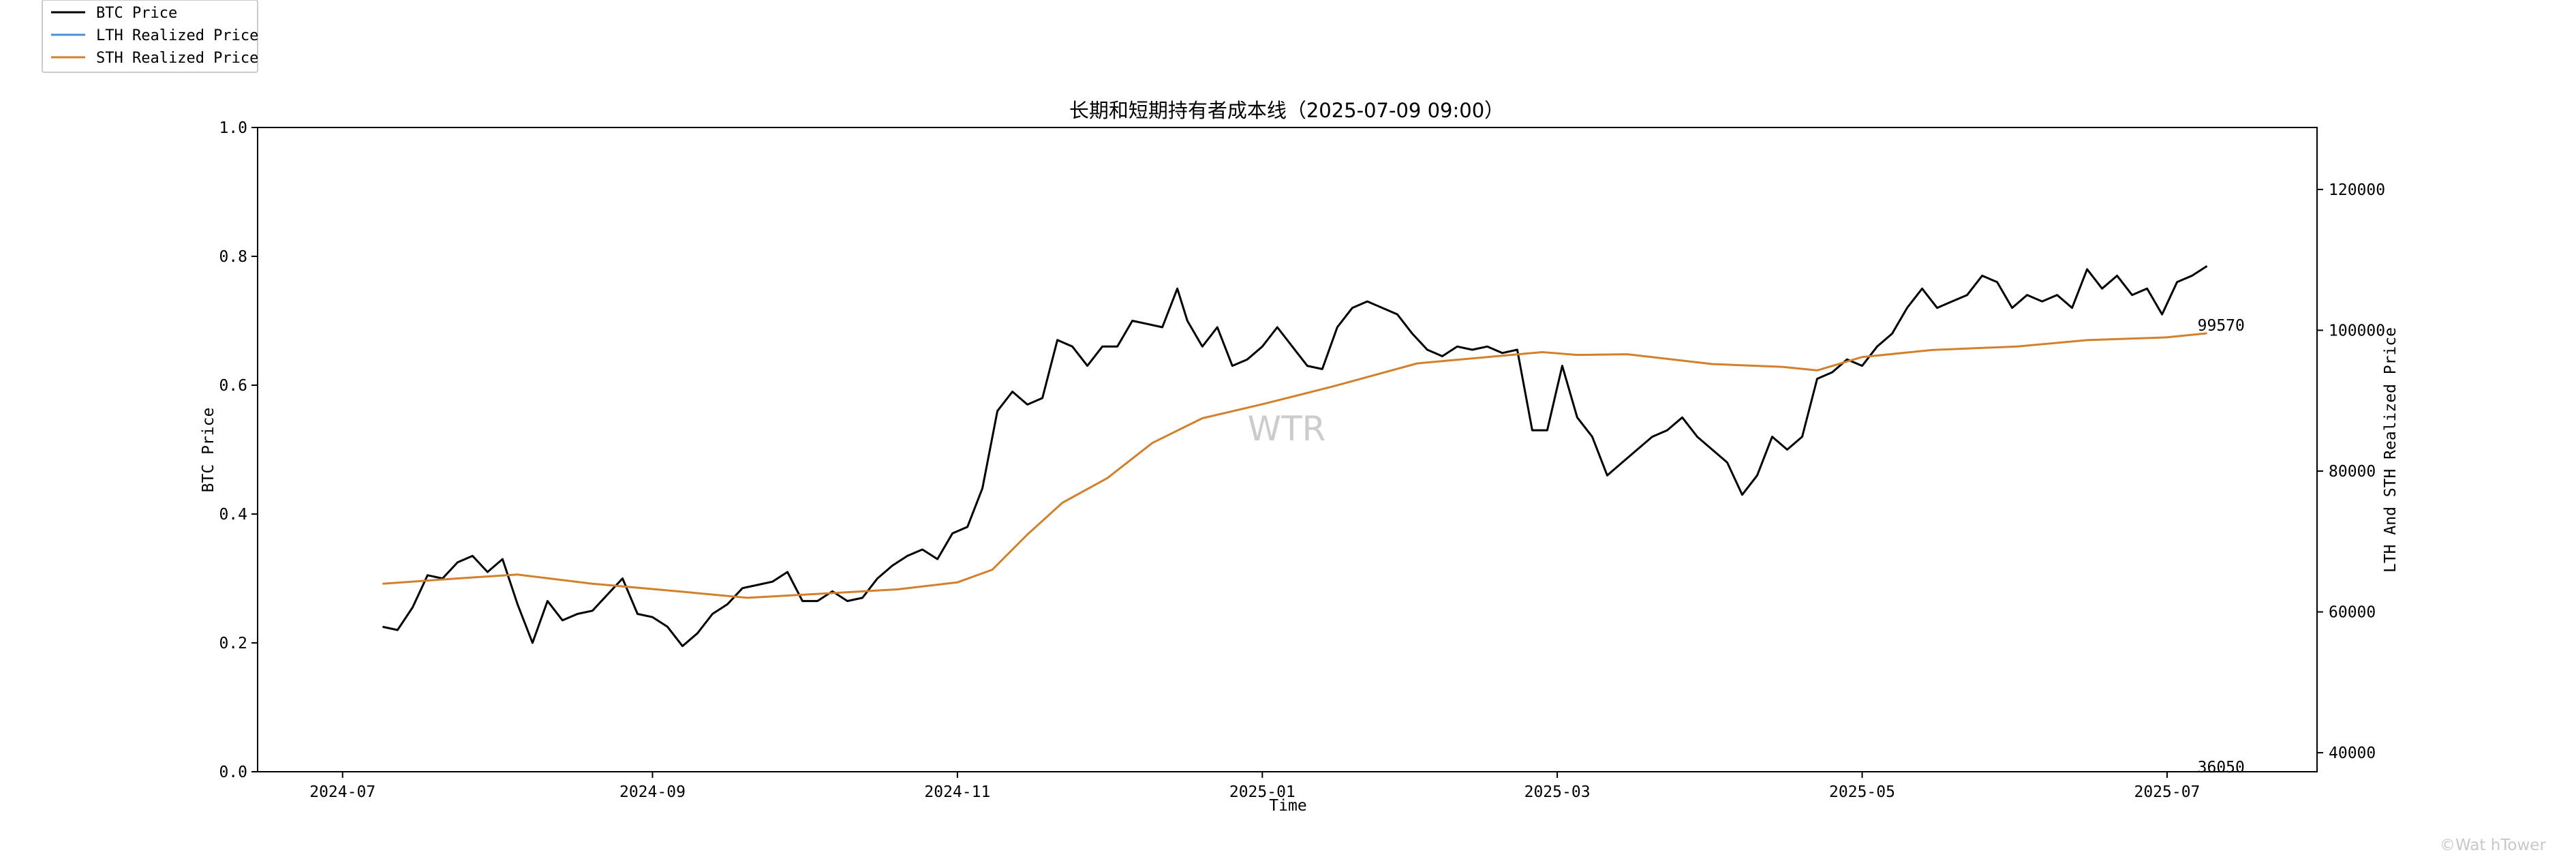  I want to click on right-y-tick-label: 80000, so click(2352, 472).